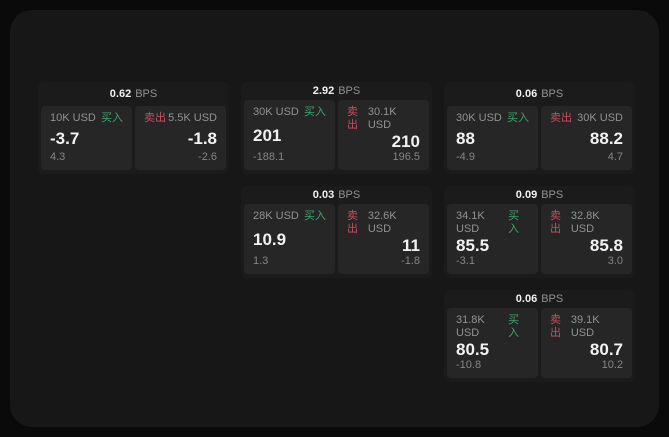  What do you see at coordinates (526, 195) in the screenshot?
I see `spread-value: 0.09` at bounding box center [526, 195].